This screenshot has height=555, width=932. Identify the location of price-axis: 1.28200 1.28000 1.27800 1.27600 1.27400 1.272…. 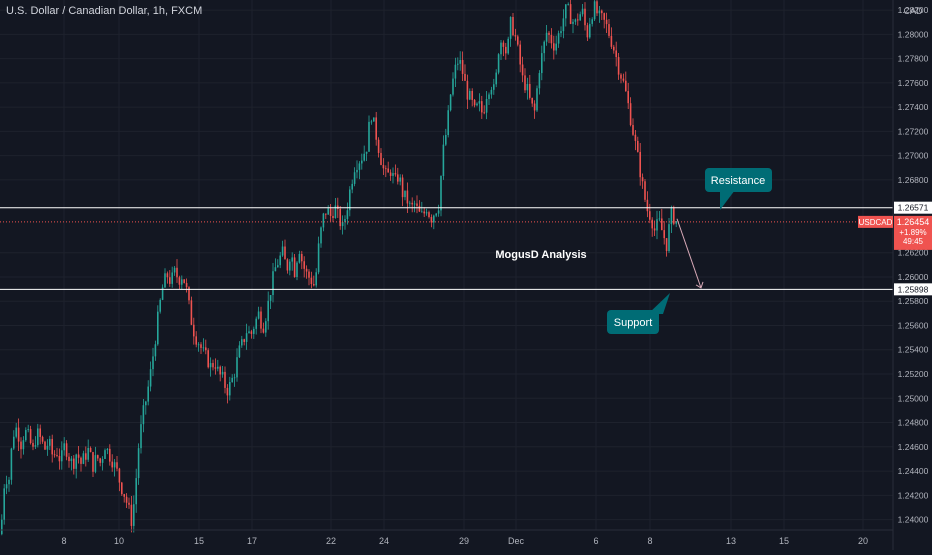
(910, 275).